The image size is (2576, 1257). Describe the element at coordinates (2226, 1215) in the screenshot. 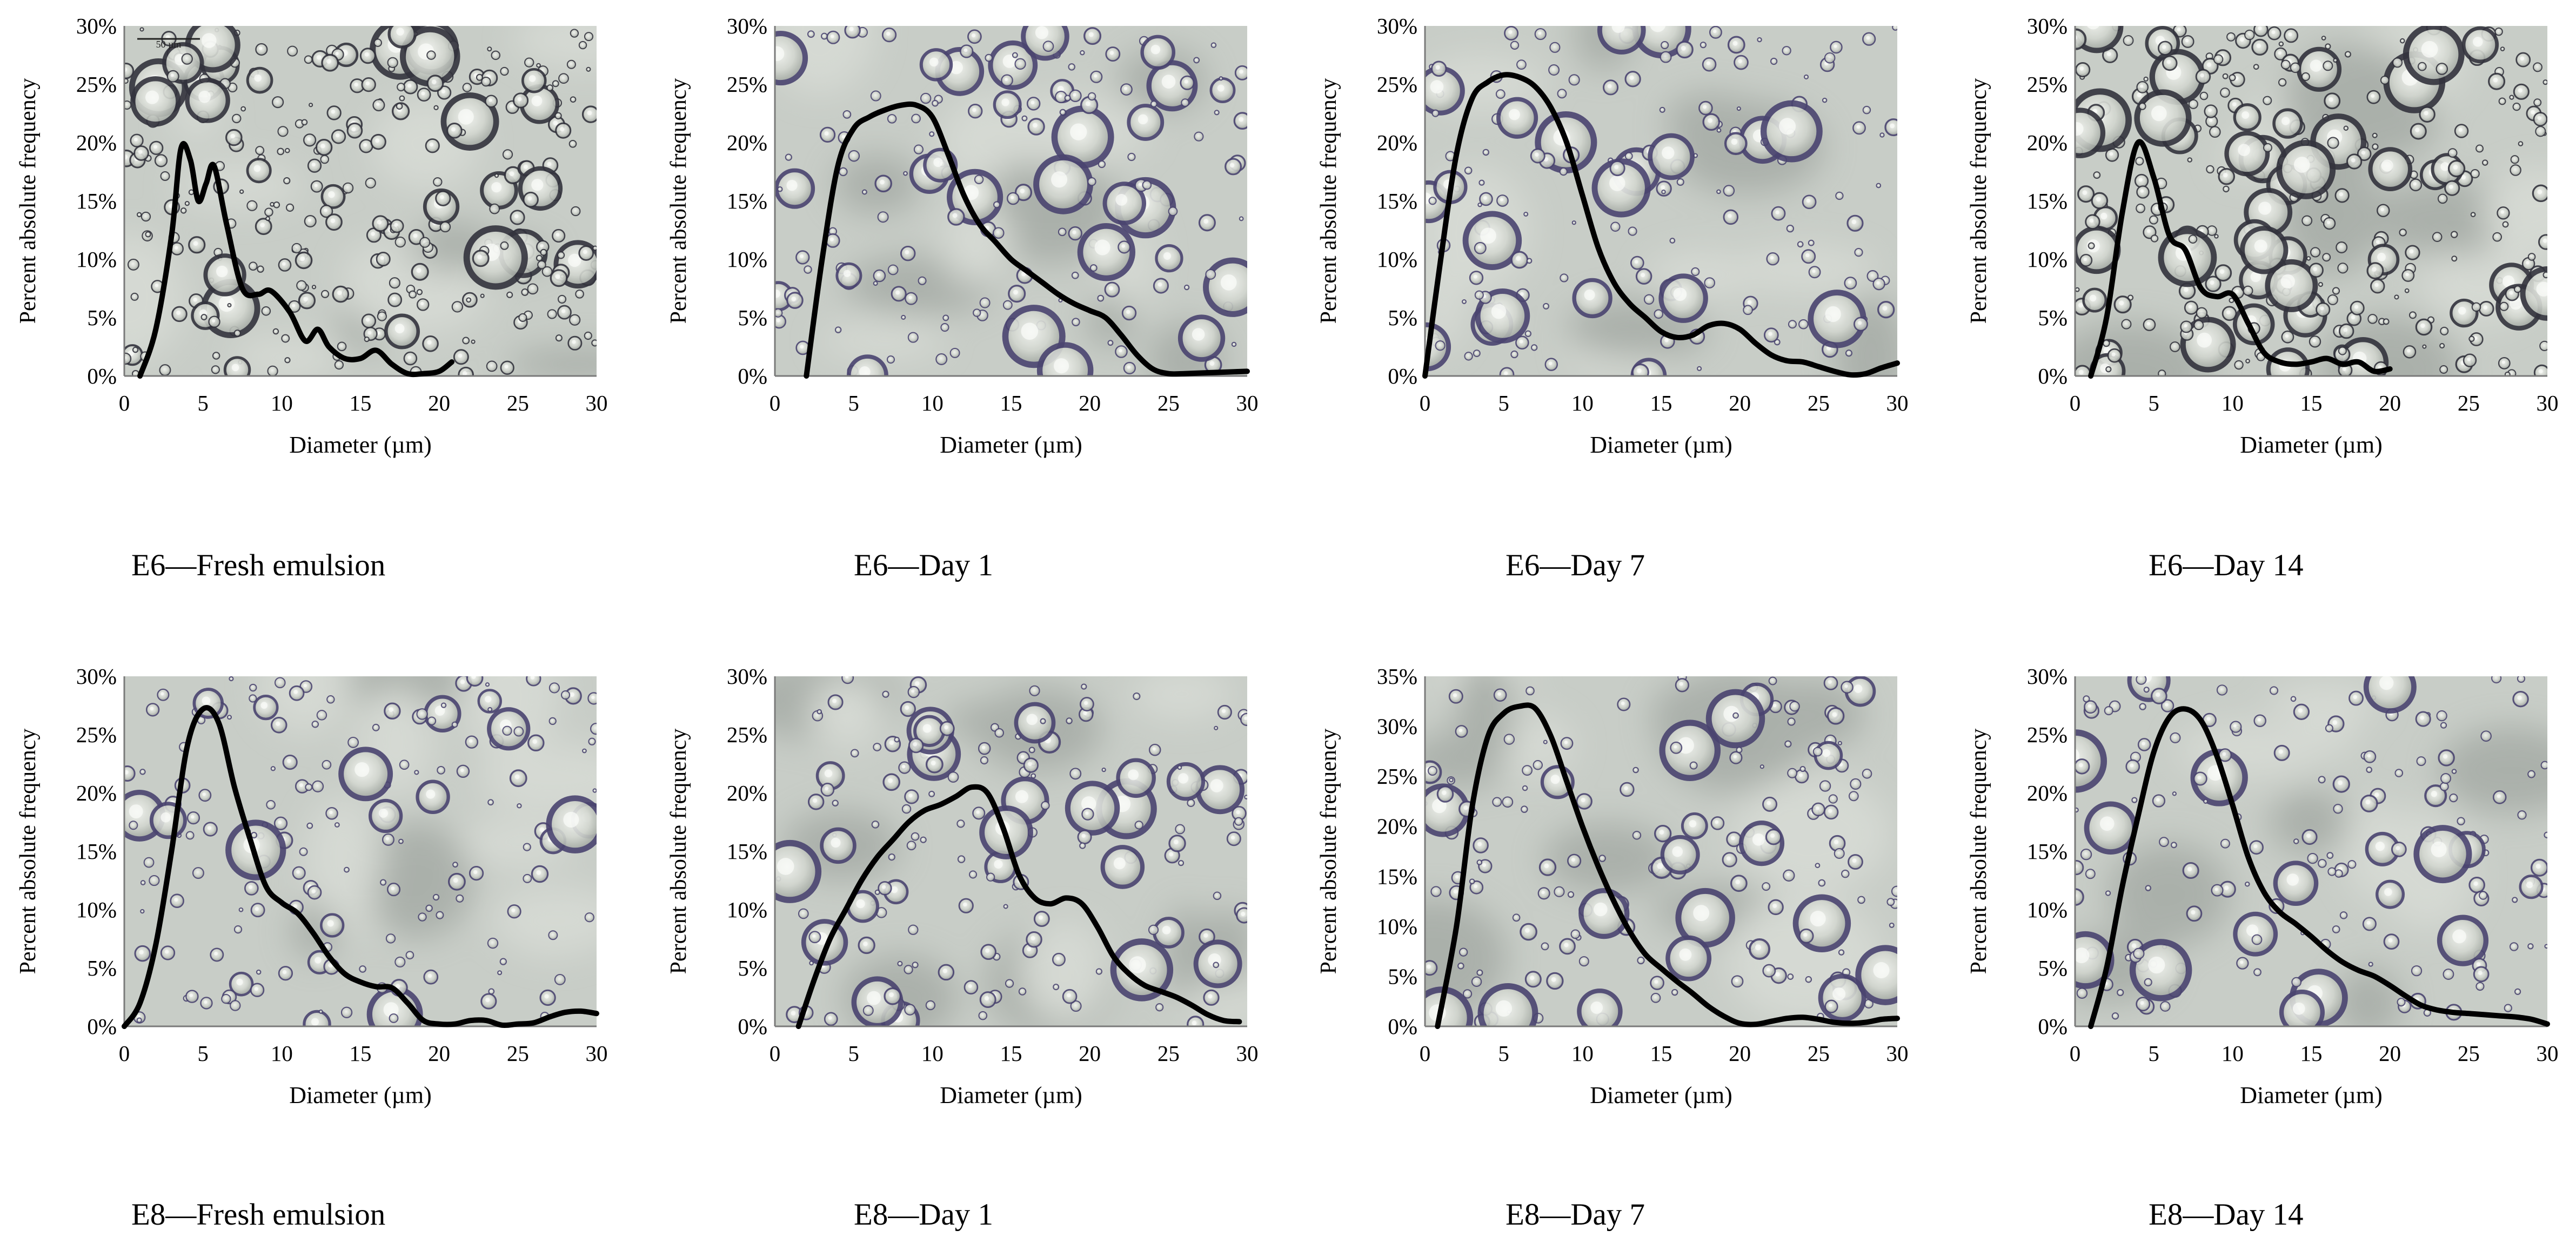

I see `panel-caption: E8—Day 14` at that location.